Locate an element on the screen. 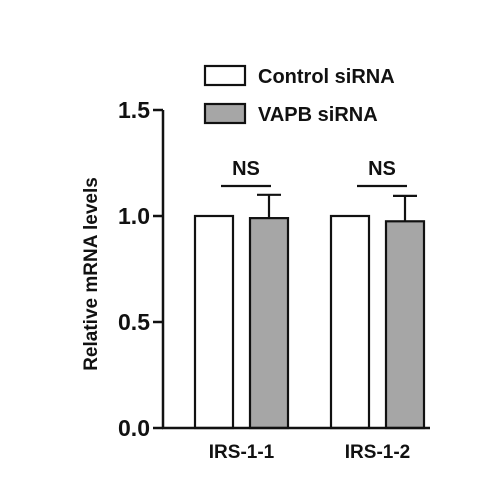 This screenshot has width=493, height=481. significance-label-irs-1-2: NS is located at coordinates (382, 169).